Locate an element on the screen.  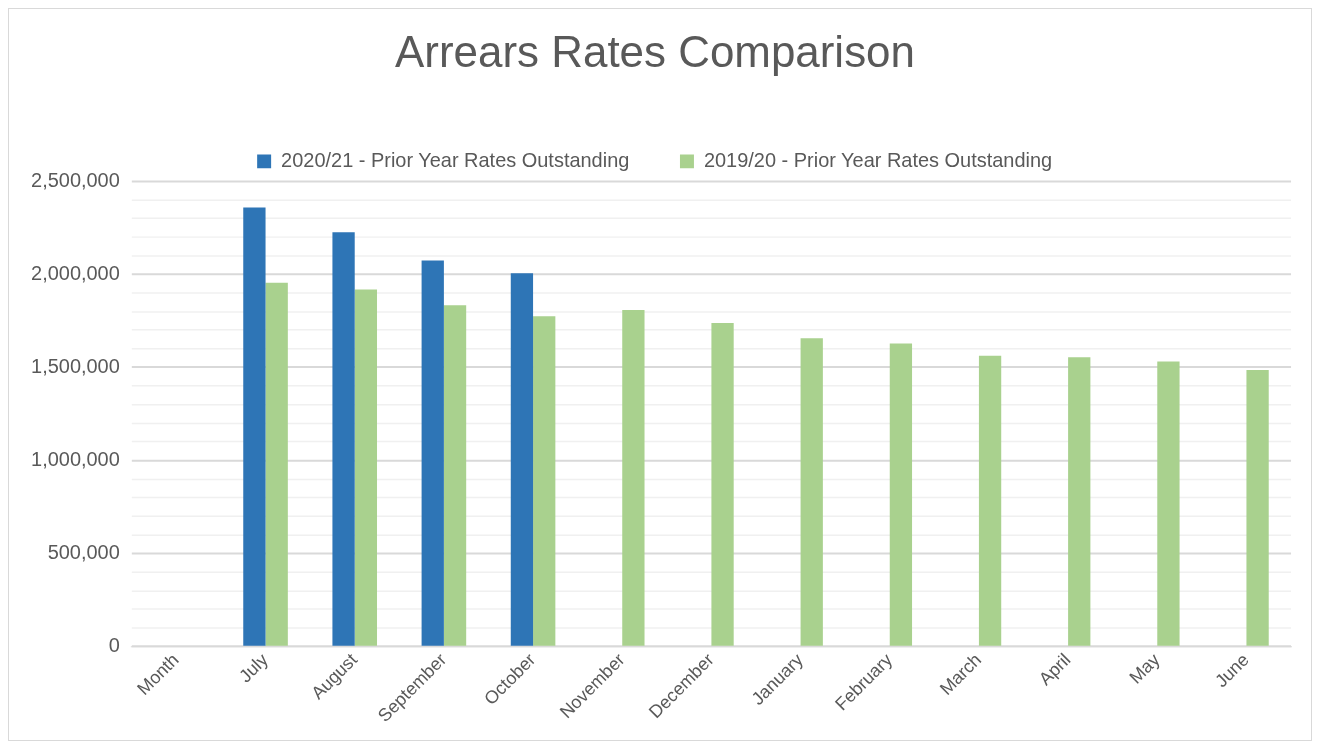
y-tick-label: 1,500,000 is located at coordinates (75, 366).